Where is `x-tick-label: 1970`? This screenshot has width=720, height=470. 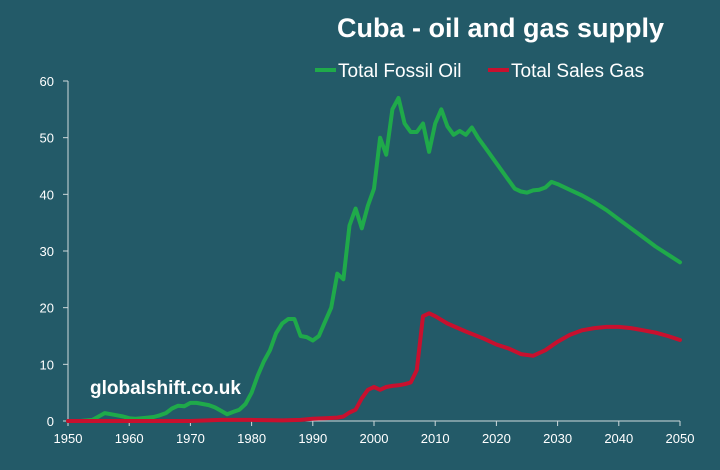
x-tick-label: 1970 is located at coordinates (190, 438).